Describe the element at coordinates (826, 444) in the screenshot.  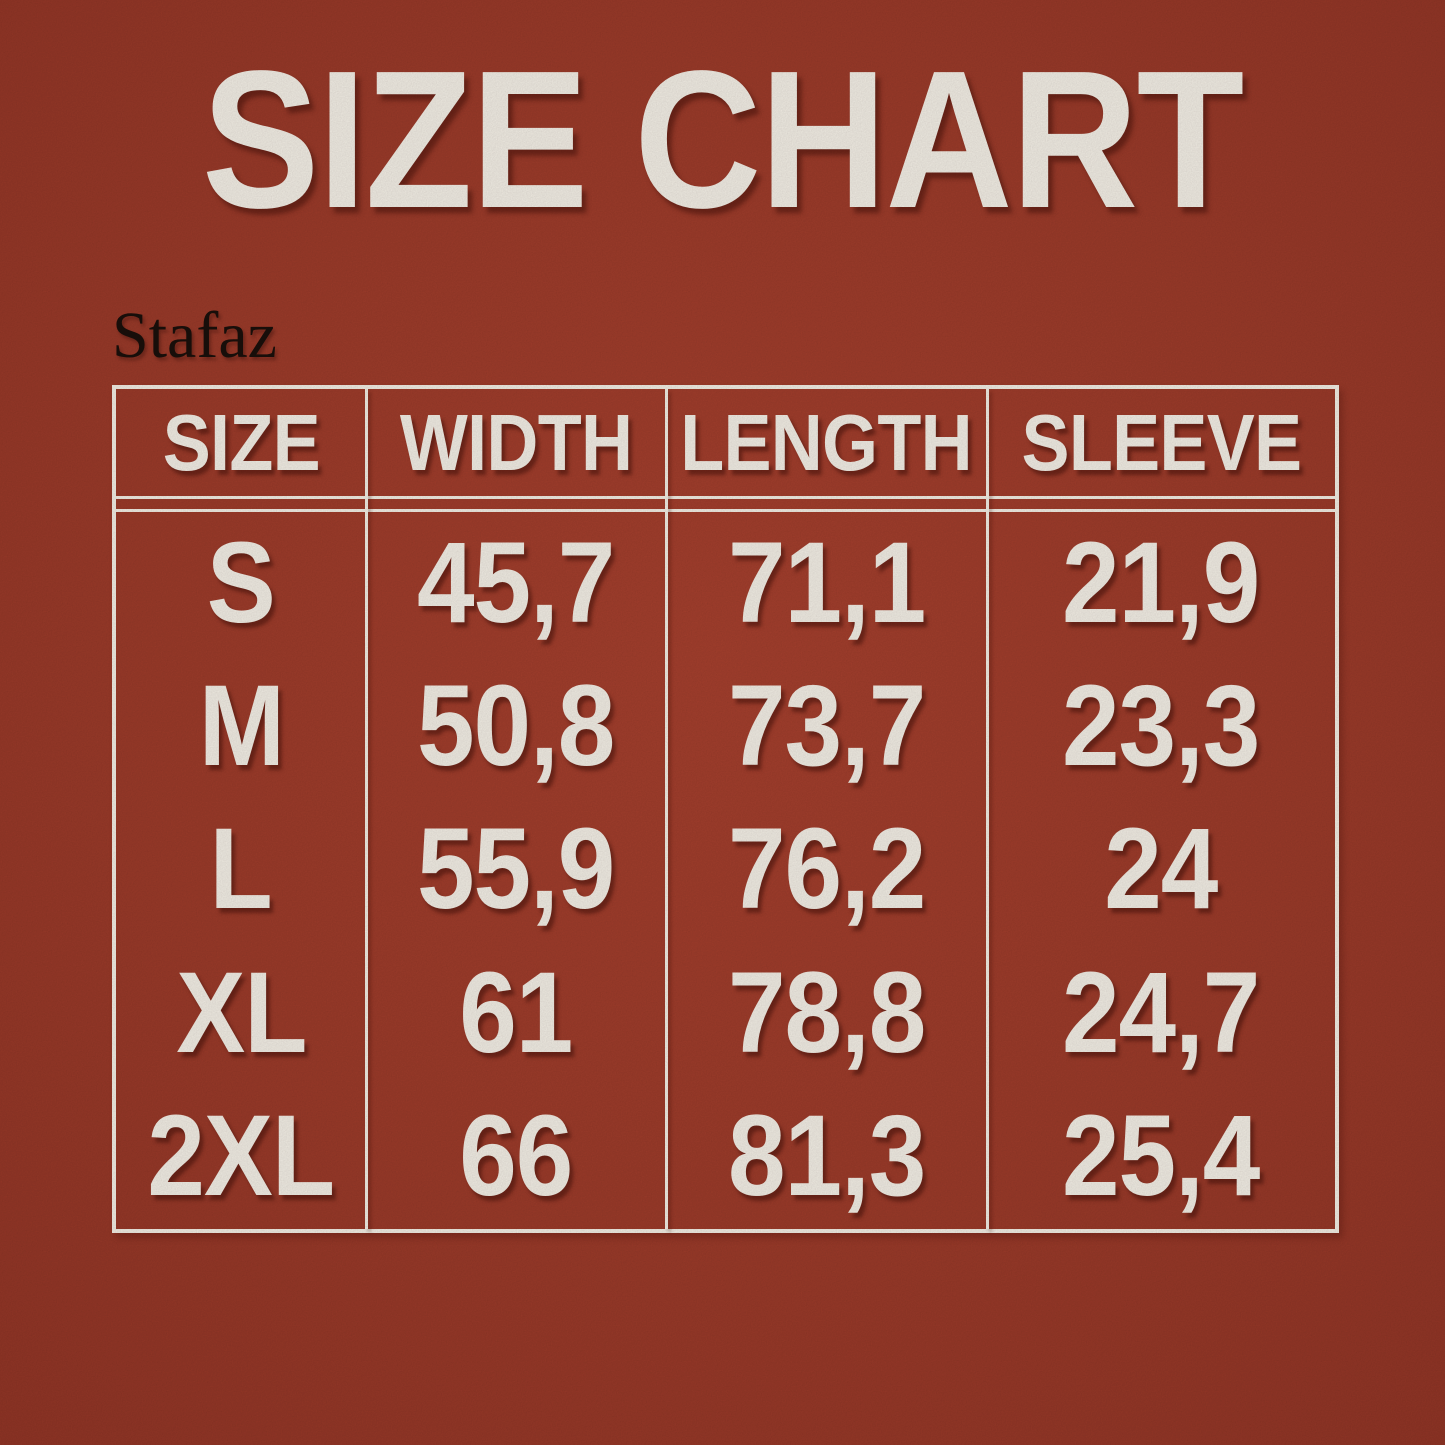
I see `header-cell-length: LENGTH` at that location.